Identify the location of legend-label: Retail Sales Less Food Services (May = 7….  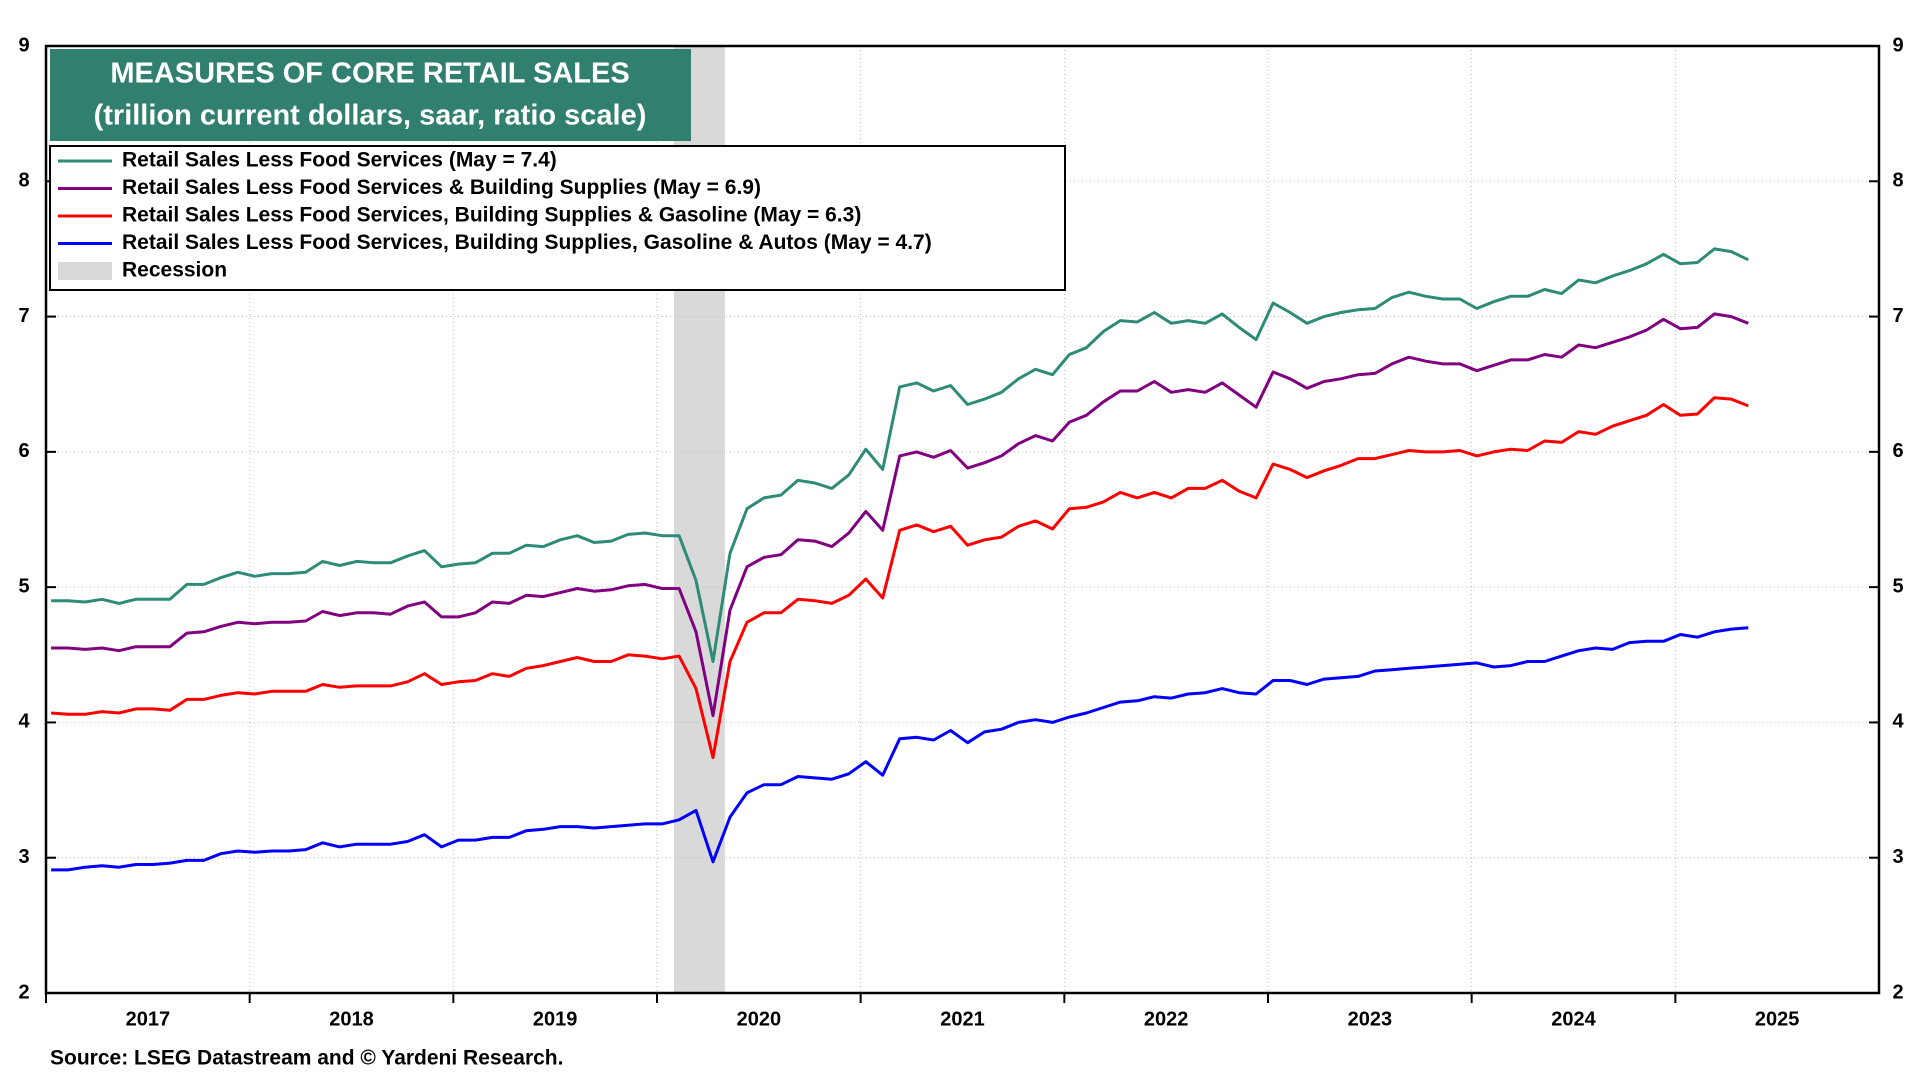
(339, 160).